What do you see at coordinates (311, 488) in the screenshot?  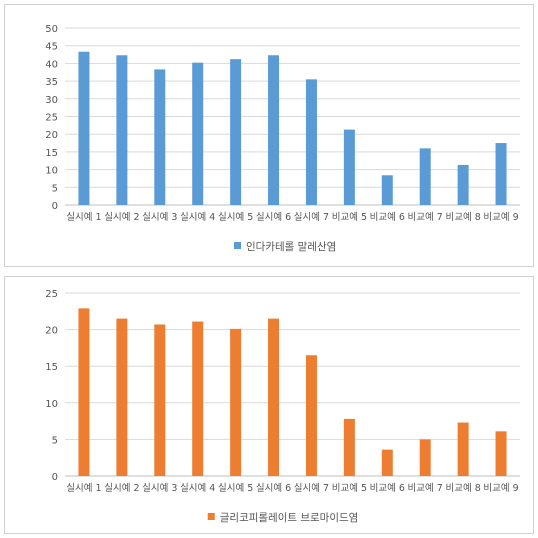 I see `chart-b-xtick-label: 실시예 7` at bounding box center [311, 488].